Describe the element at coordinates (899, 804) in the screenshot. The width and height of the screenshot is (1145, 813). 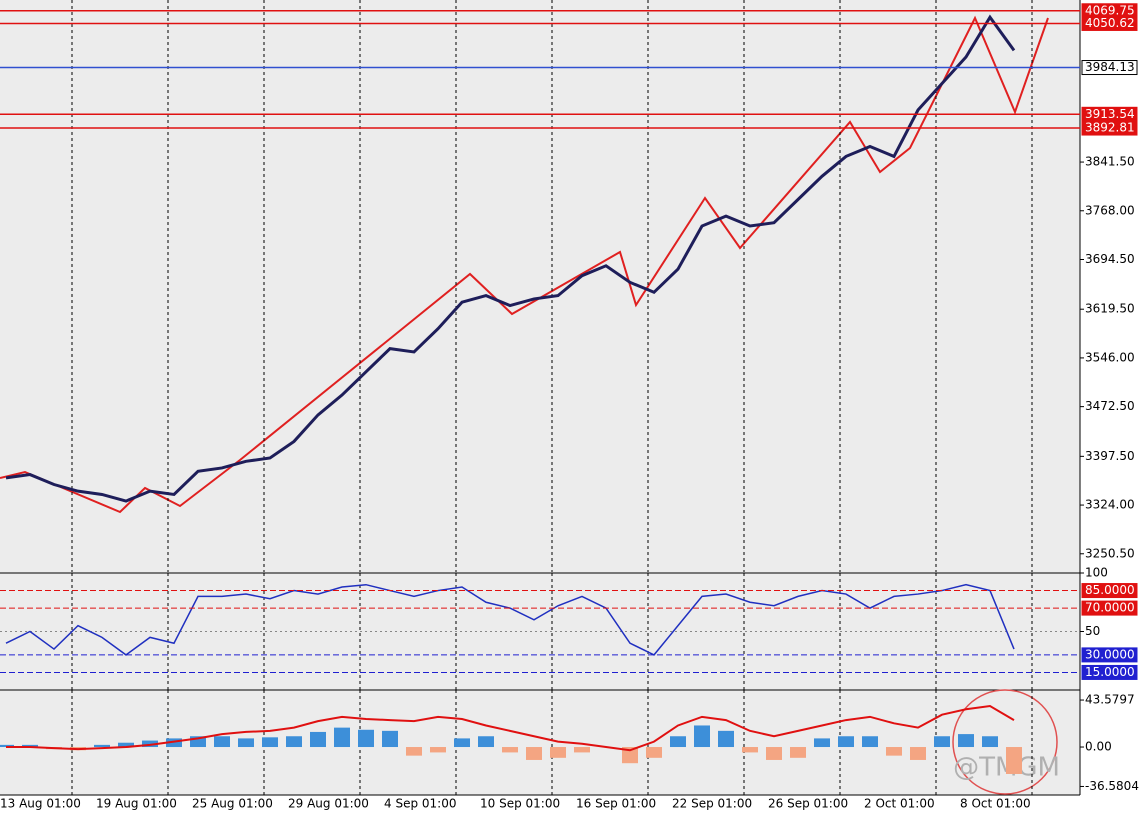
I see `x-tick-label: 2 Oct 01:00` at that location.